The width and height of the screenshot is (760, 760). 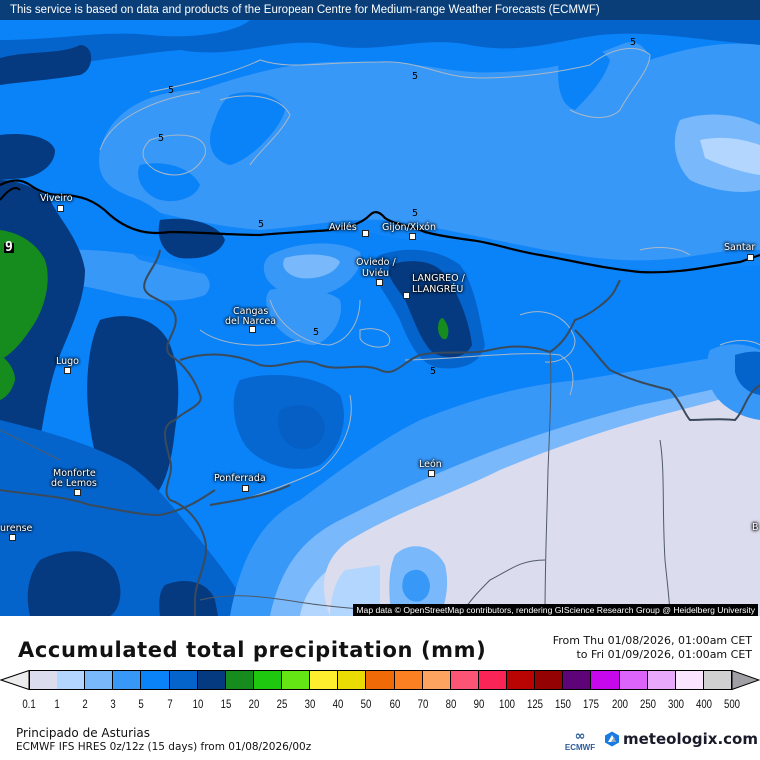 What do you see at coordinates (338, 704) in the screenshot?
I see `colorbar-tick-label: 40` at bounding box center [338, 704].